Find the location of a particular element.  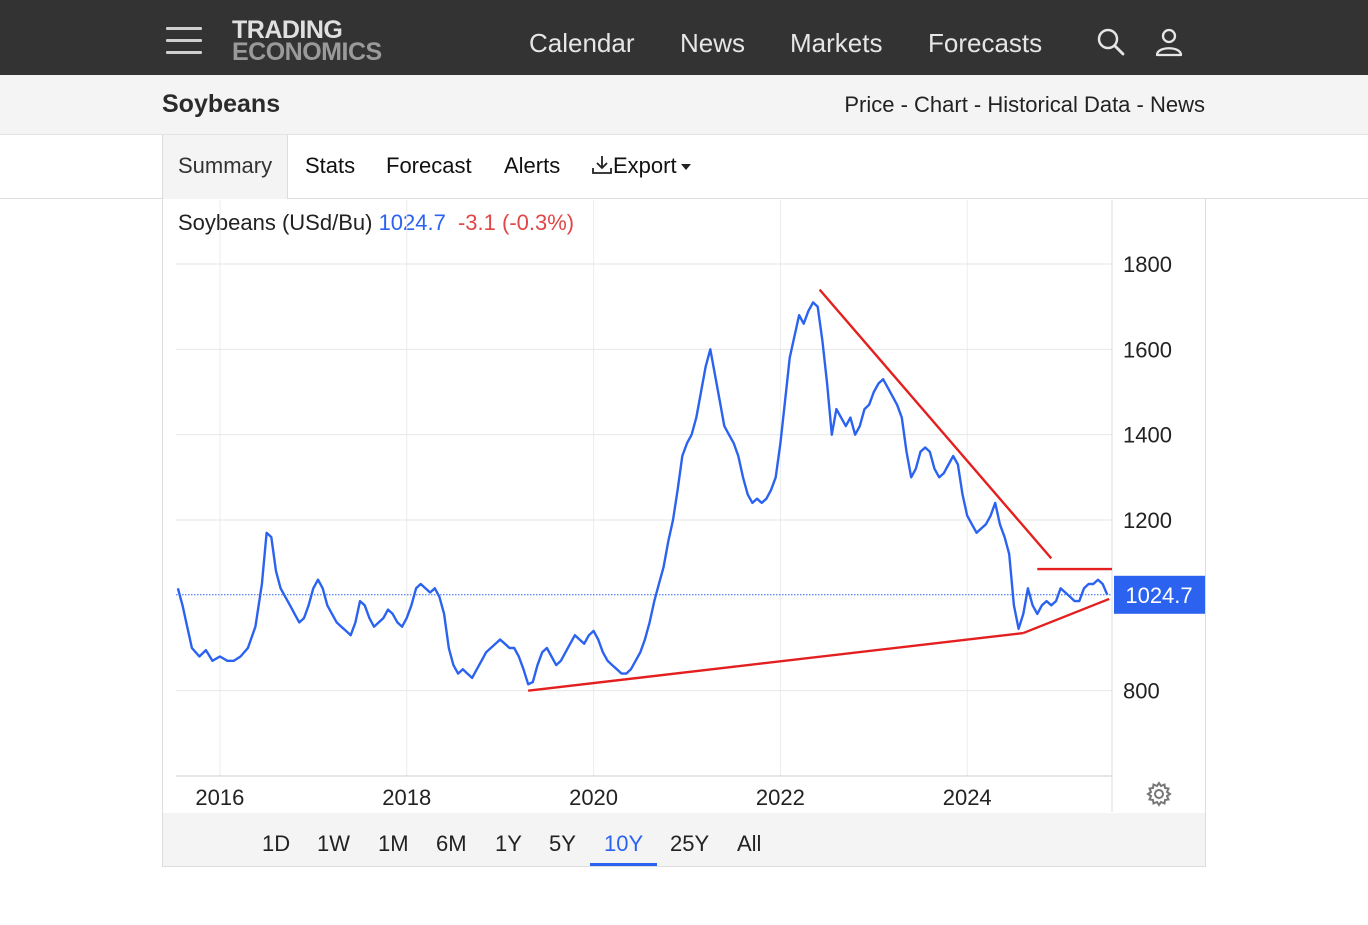

chevron-down-icon is located at coordinates (685, 167).